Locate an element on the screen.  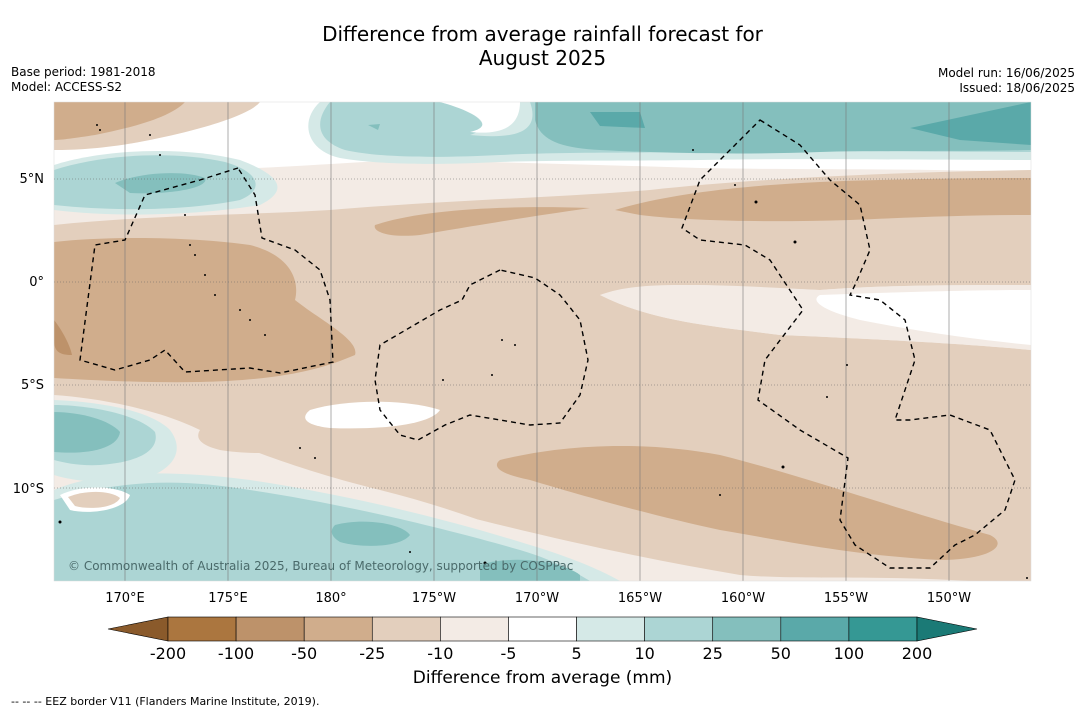
lat-label-5n: 5°N is located at coordinates (32, 179).